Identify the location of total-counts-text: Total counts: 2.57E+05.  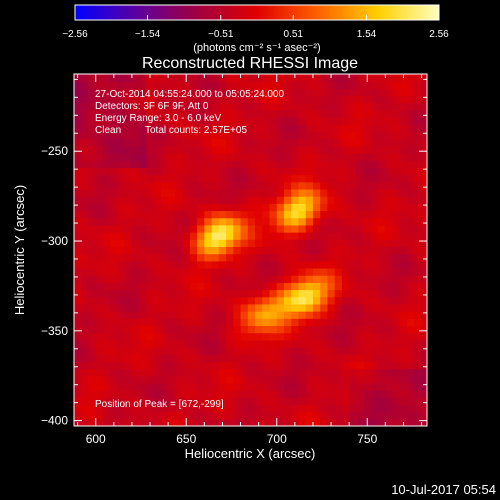
(196, 130).